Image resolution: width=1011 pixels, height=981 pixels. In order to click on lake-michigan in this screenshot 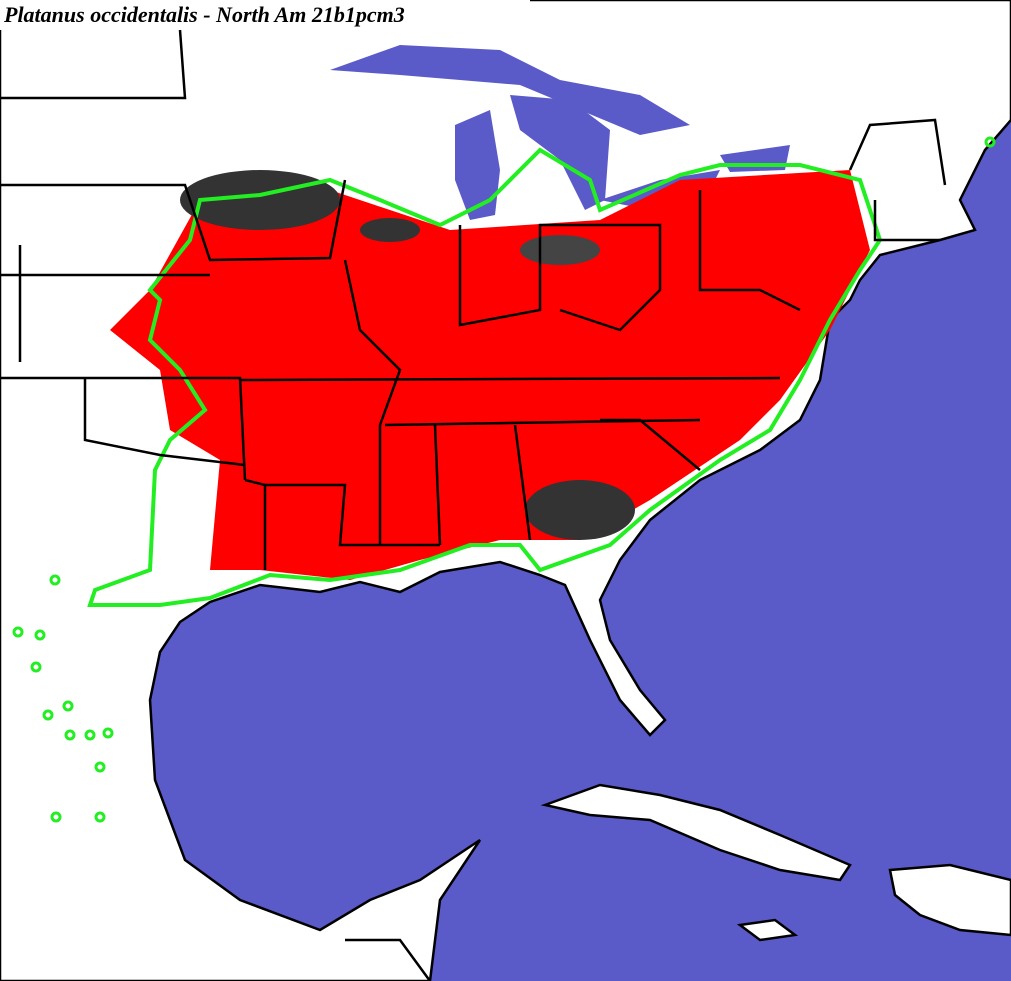, I will do `click(477, 165)`.